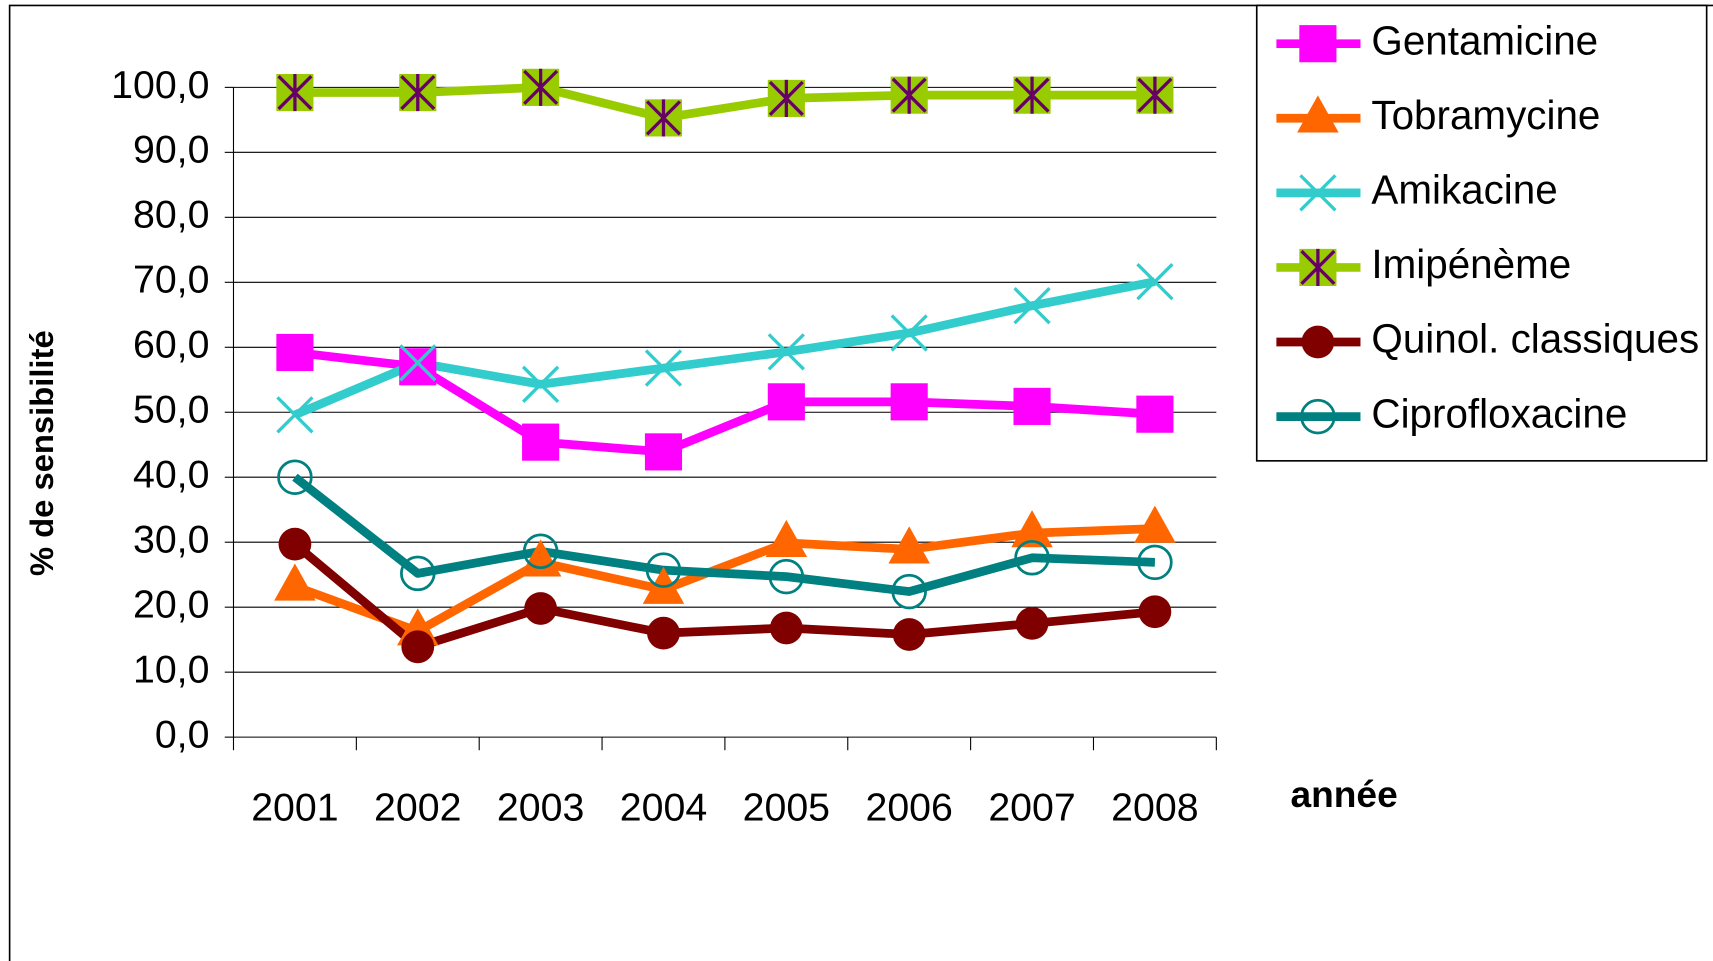  I want to click on legend-label: Tobramycine, so click(1485, 115).